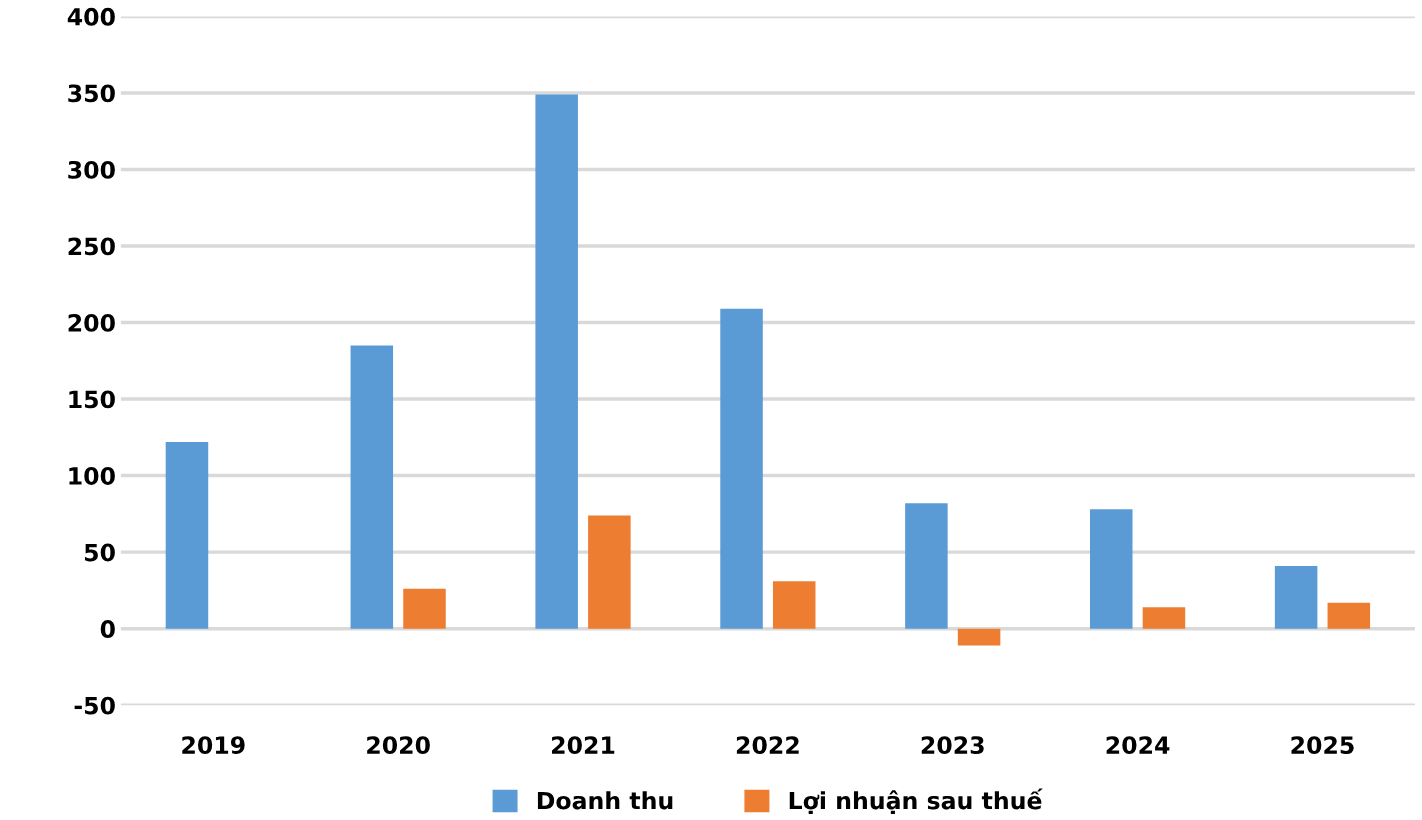 The width and height of the screenshot is (1422, 820). Describe the element at coordinates (92, 476) in the screenshot. I see `y-tick-label: 100` at that location.